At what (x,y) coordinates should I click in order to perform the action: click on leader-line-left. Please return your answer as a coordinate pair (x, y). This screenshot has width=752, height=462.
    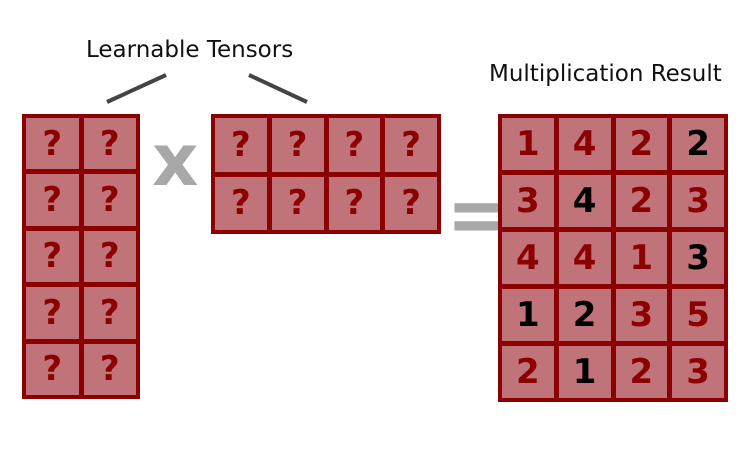
    Looking at the image, I should click on (136, 88).